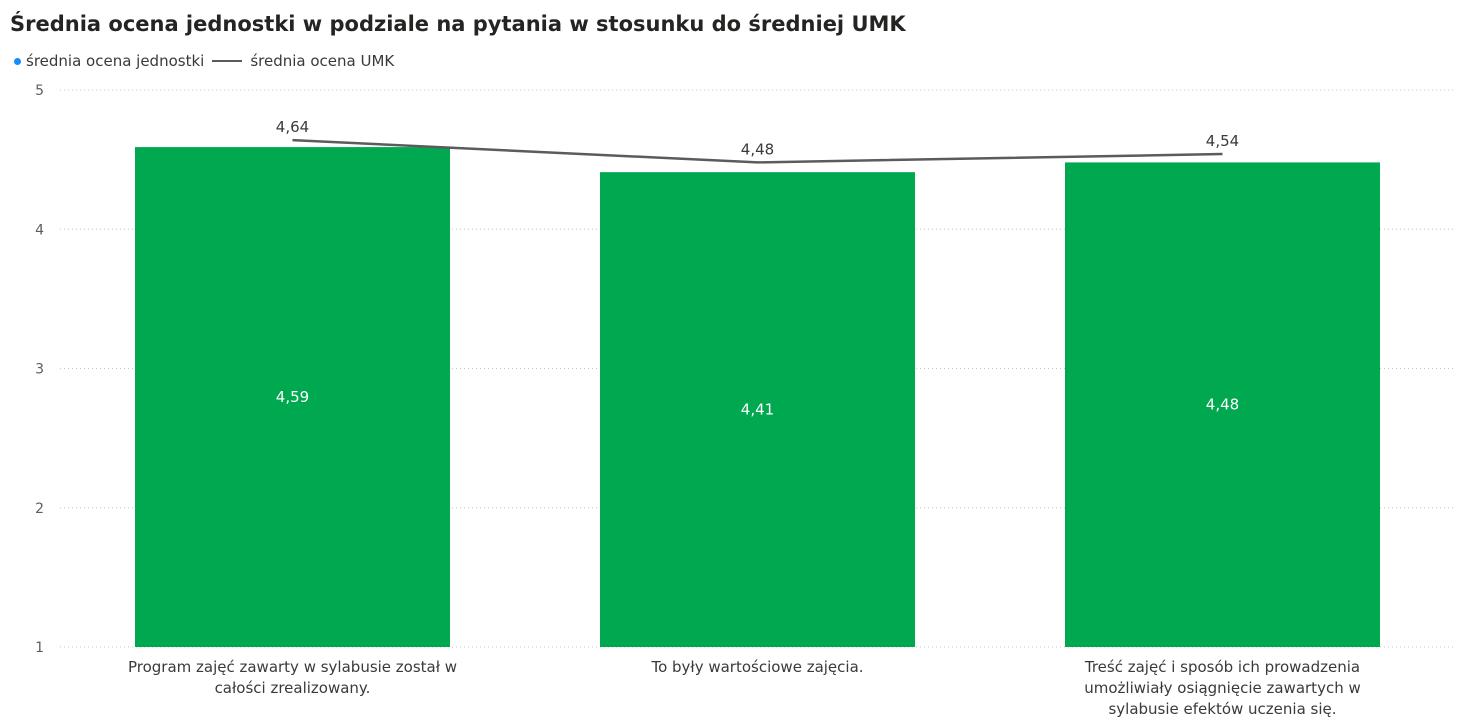  What do you see at coordinates (39, 370) in the screenshot?
I see `y-tick-label: 3` at bounding box center [39, 370].